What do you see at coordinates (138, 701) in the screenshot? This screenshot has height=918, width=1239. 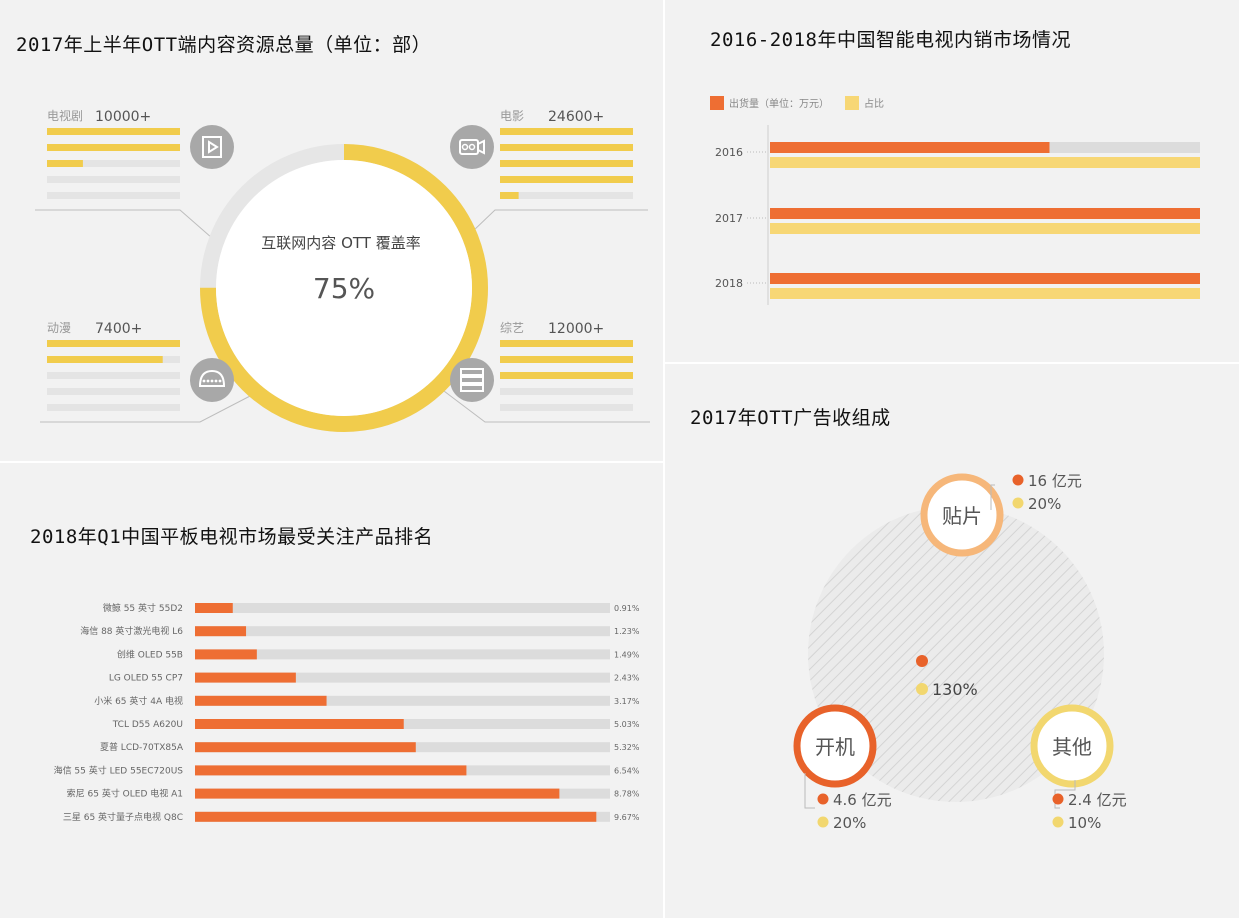 I see `product-label: 小米 65 英寸 4A 电视` at bounding box center [138, 701].